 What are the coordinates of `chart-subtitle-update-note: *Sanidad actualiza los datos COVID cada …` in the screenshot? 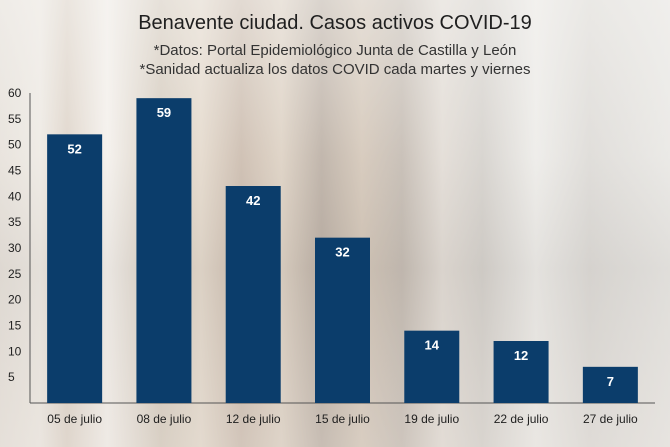 It's located at (335, 69).